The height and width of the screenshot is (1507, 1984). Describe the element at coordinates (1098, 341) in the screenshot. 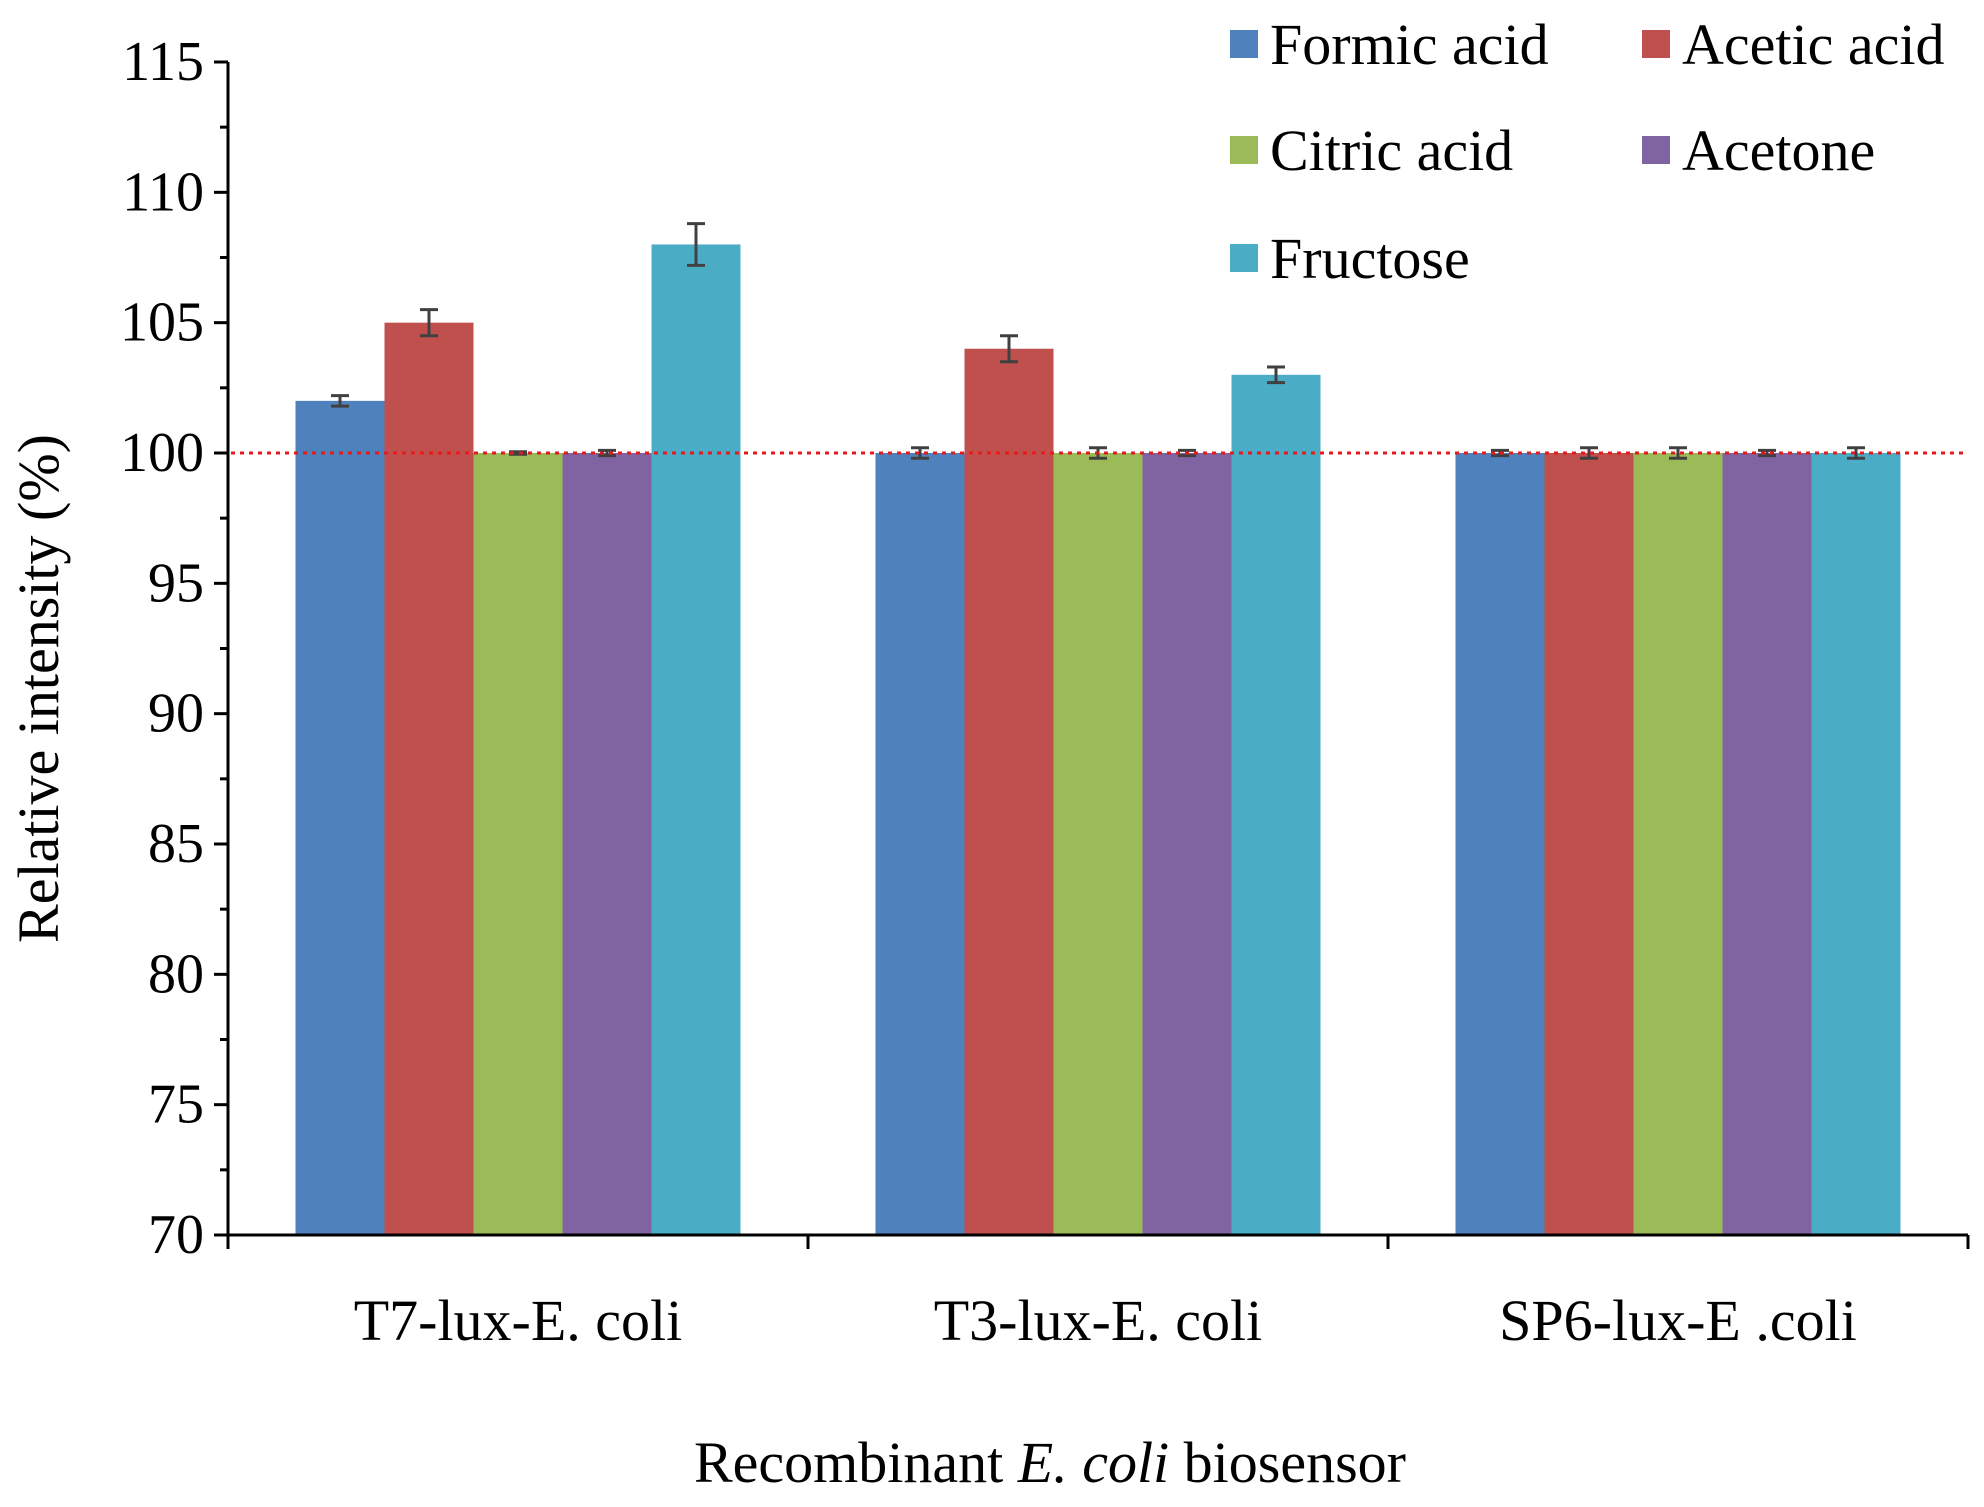

I see `error-bars-layer` at that location.